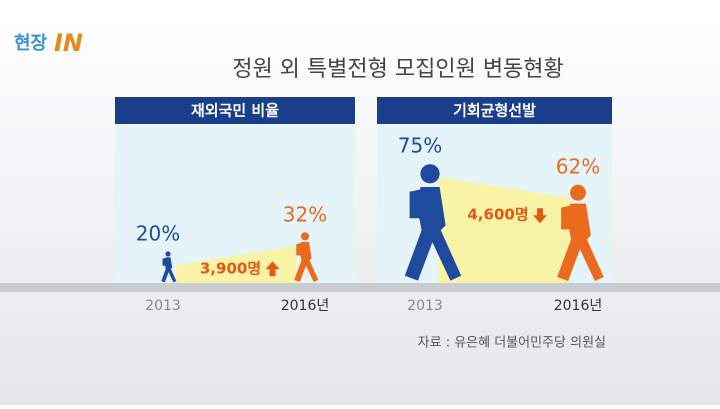 The width and height of the screenshot is (720, 409). Describe the element at coordinates (512, 343) in the screenshot. I see `source: 자료 : 유은혜 더불어민주당 의원실` at that location.